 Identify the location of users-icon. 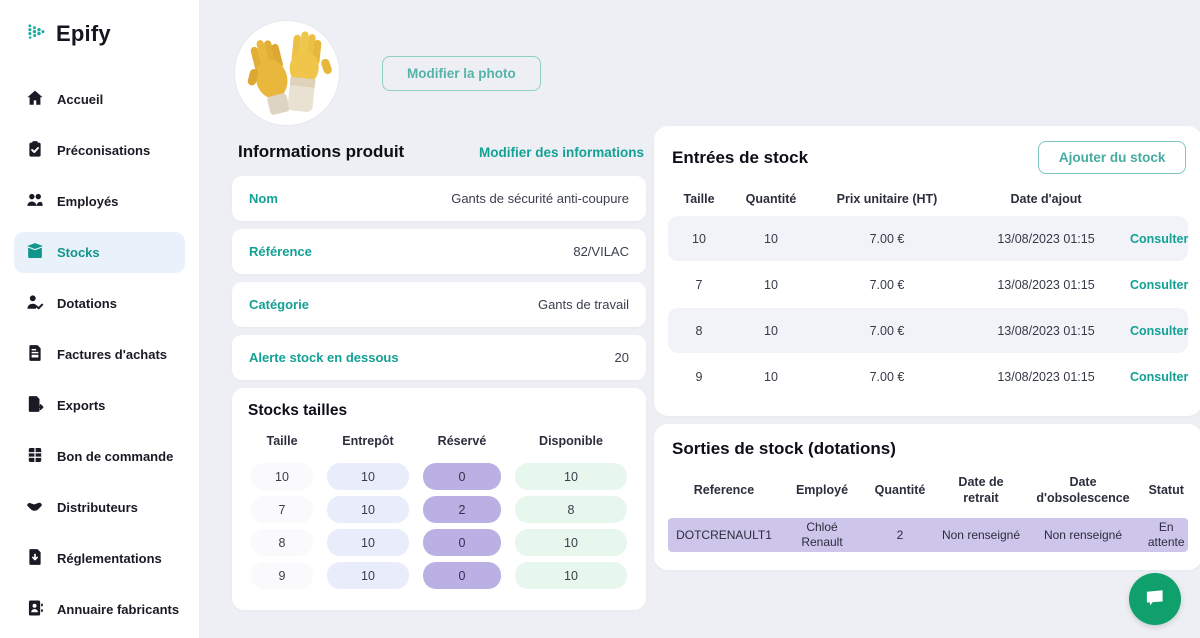
(35, 201).